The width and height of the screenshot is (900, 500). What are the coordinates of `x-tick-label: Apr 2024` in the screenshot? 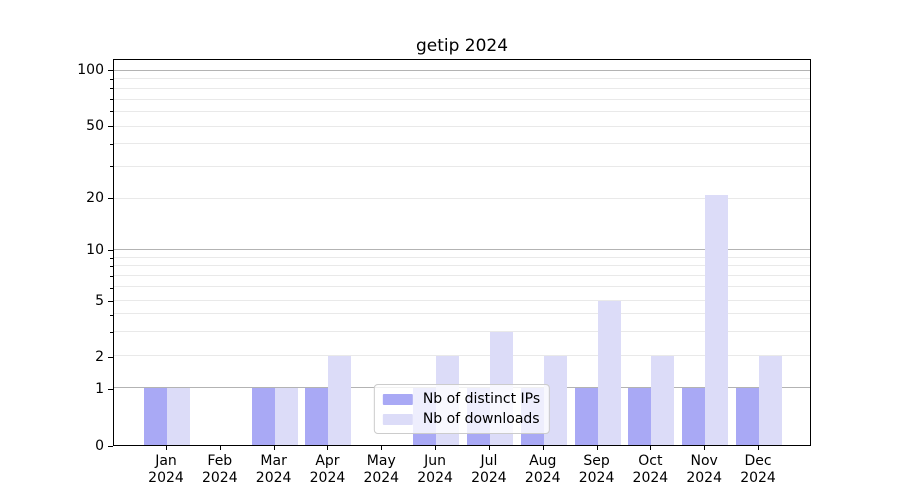 It's located at (327, 469).